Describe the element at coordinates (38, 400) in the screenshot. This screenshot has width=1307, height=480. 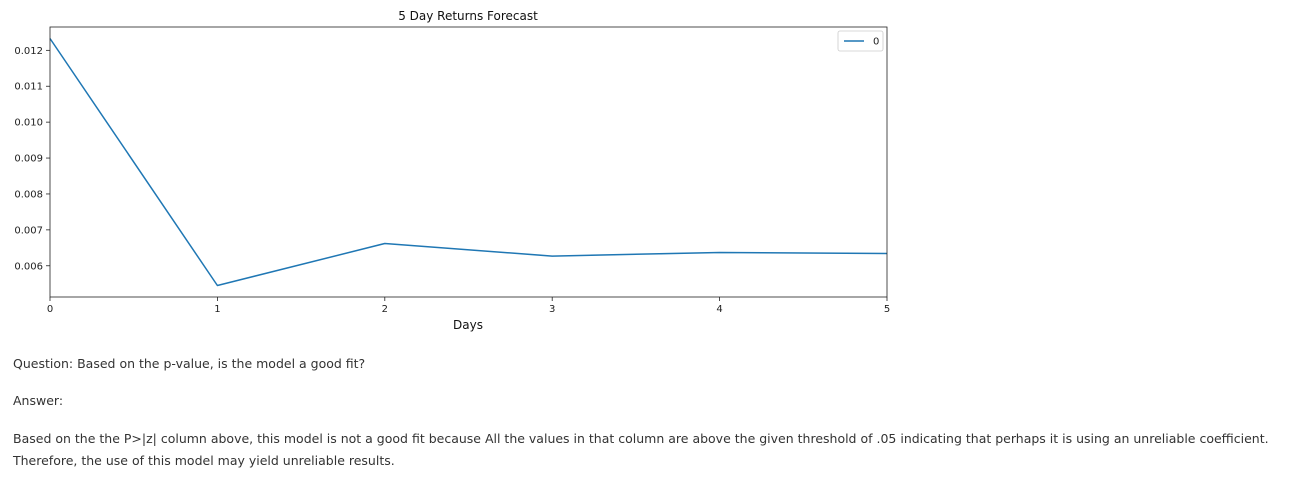
I see `answer-label: Answer:` at that location.